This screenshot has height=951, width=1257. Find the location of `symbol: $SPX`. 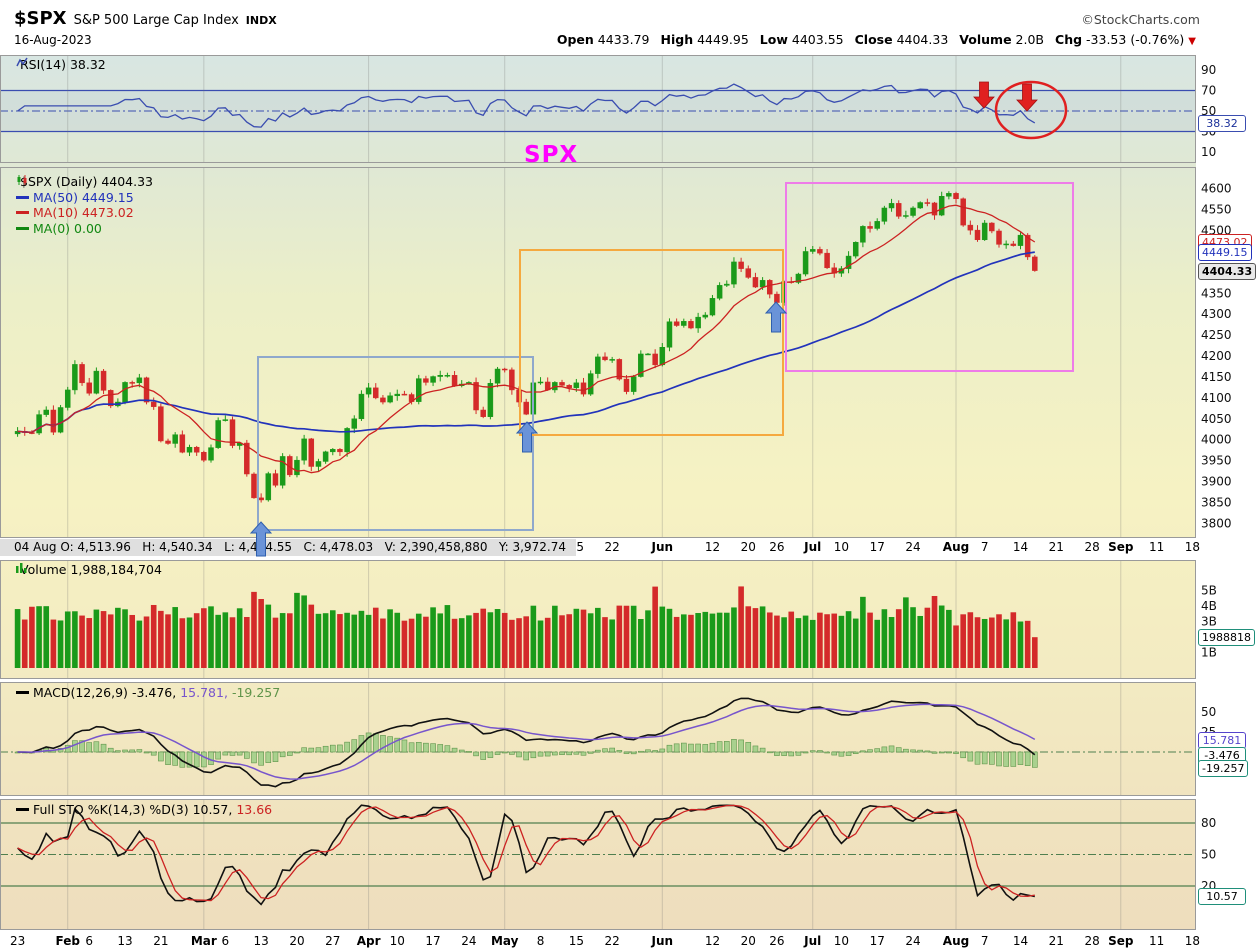

symbol: $SPX is located at coordinates (40, 18).